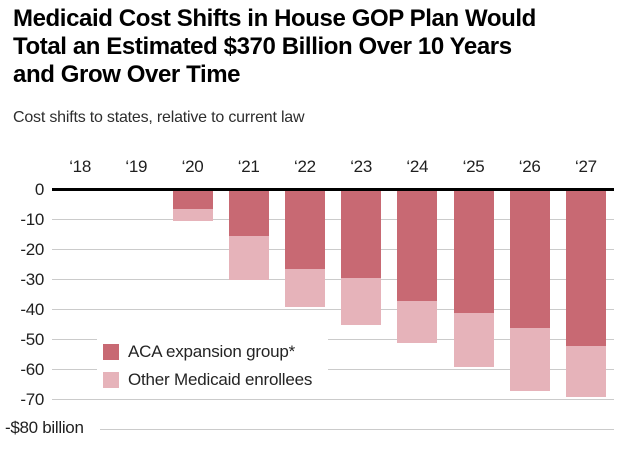 The image size is (630, 451). I want to click on y-axis-tick-label: -40, so click(32, 309).